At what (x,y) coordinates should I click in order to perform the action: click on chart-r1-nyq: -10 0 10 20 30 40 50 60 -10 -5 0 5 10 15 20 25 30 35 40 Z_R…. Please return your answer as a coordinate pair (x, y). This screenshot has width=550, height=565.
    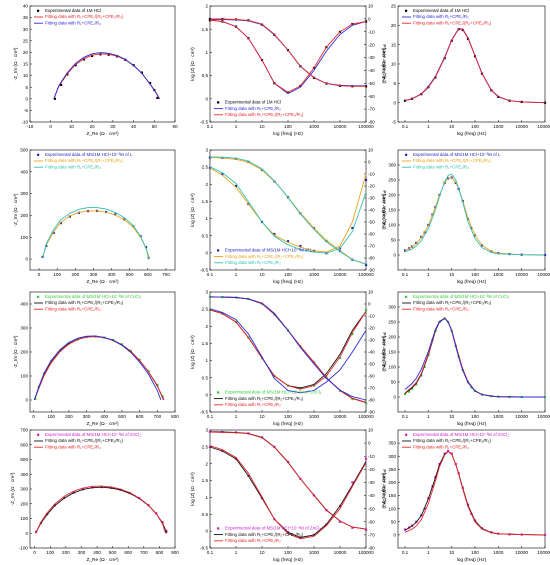
    Looking at the image, I should click on (95, 70).